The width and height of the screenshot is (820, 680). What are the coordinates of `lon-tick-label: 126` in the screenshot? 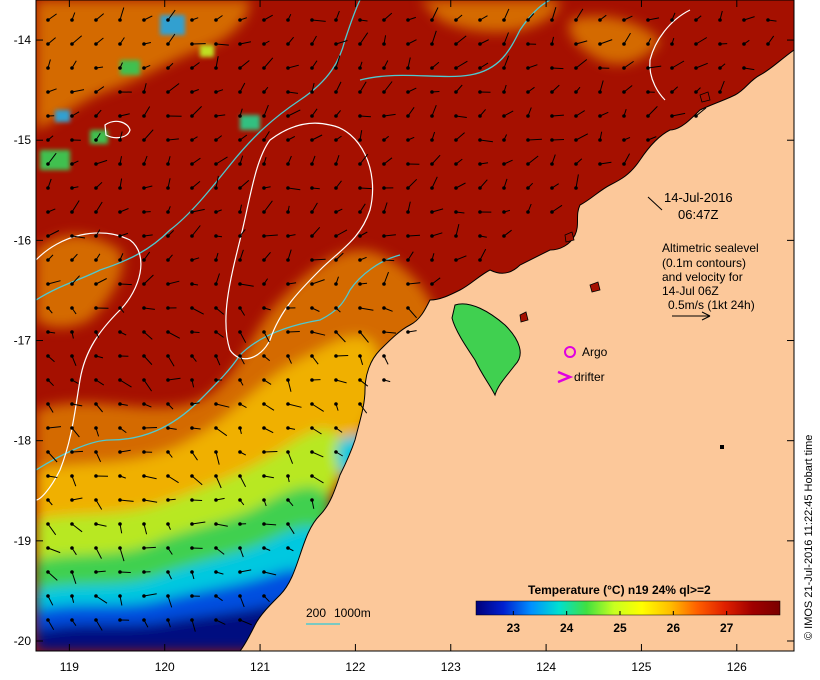 It's located at (737, 667).